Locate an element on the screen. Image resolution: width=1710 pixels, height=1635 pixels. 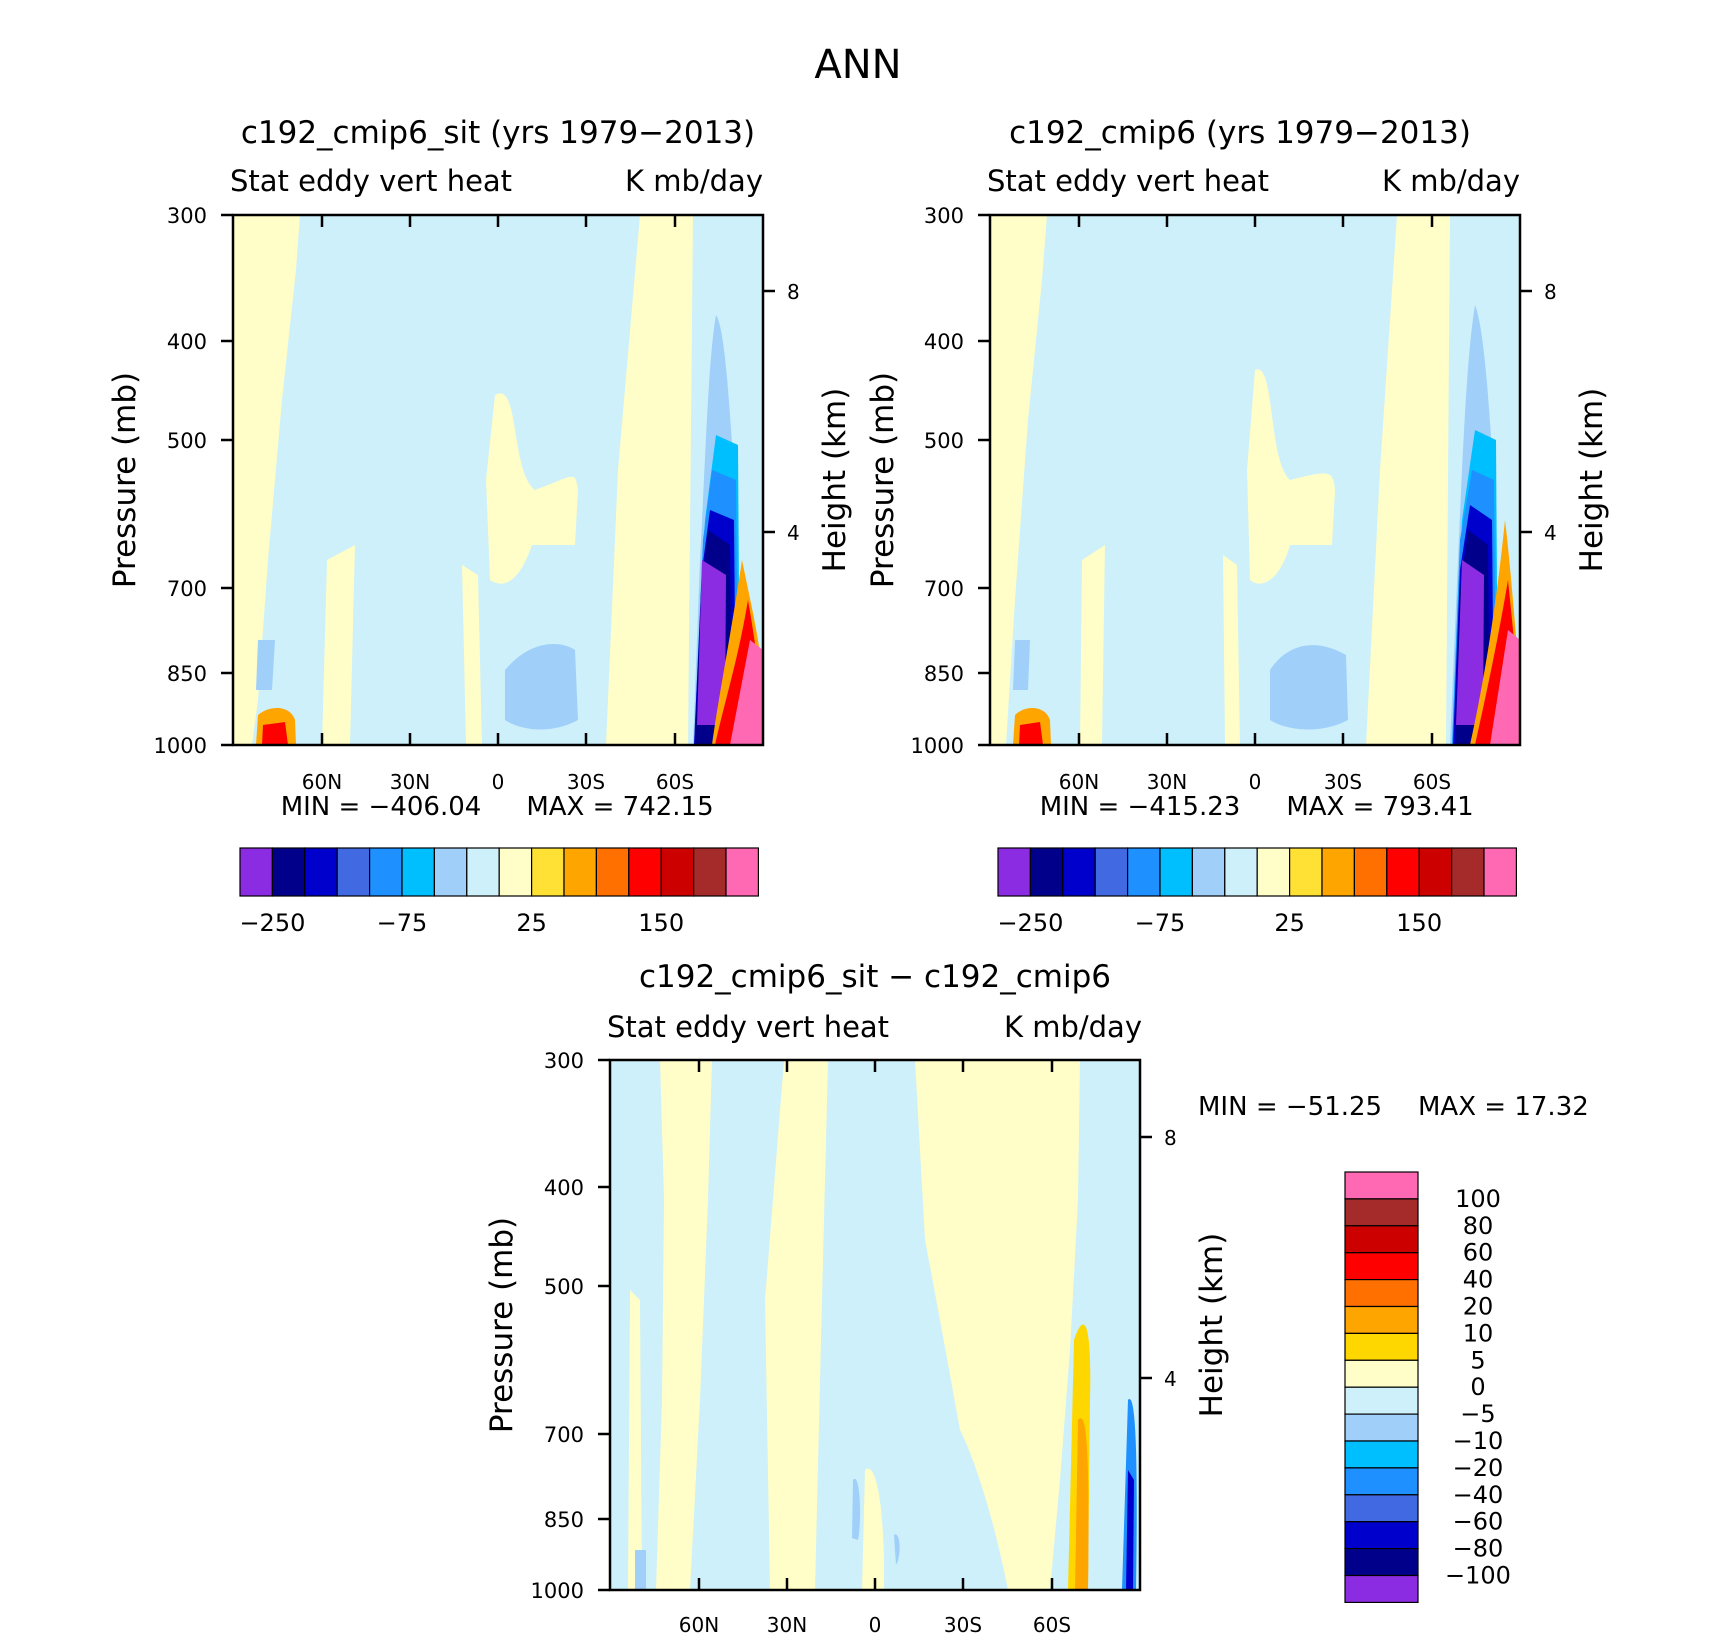
panel-2-units-label: K mb/day is located at coordinates (1451, 181).